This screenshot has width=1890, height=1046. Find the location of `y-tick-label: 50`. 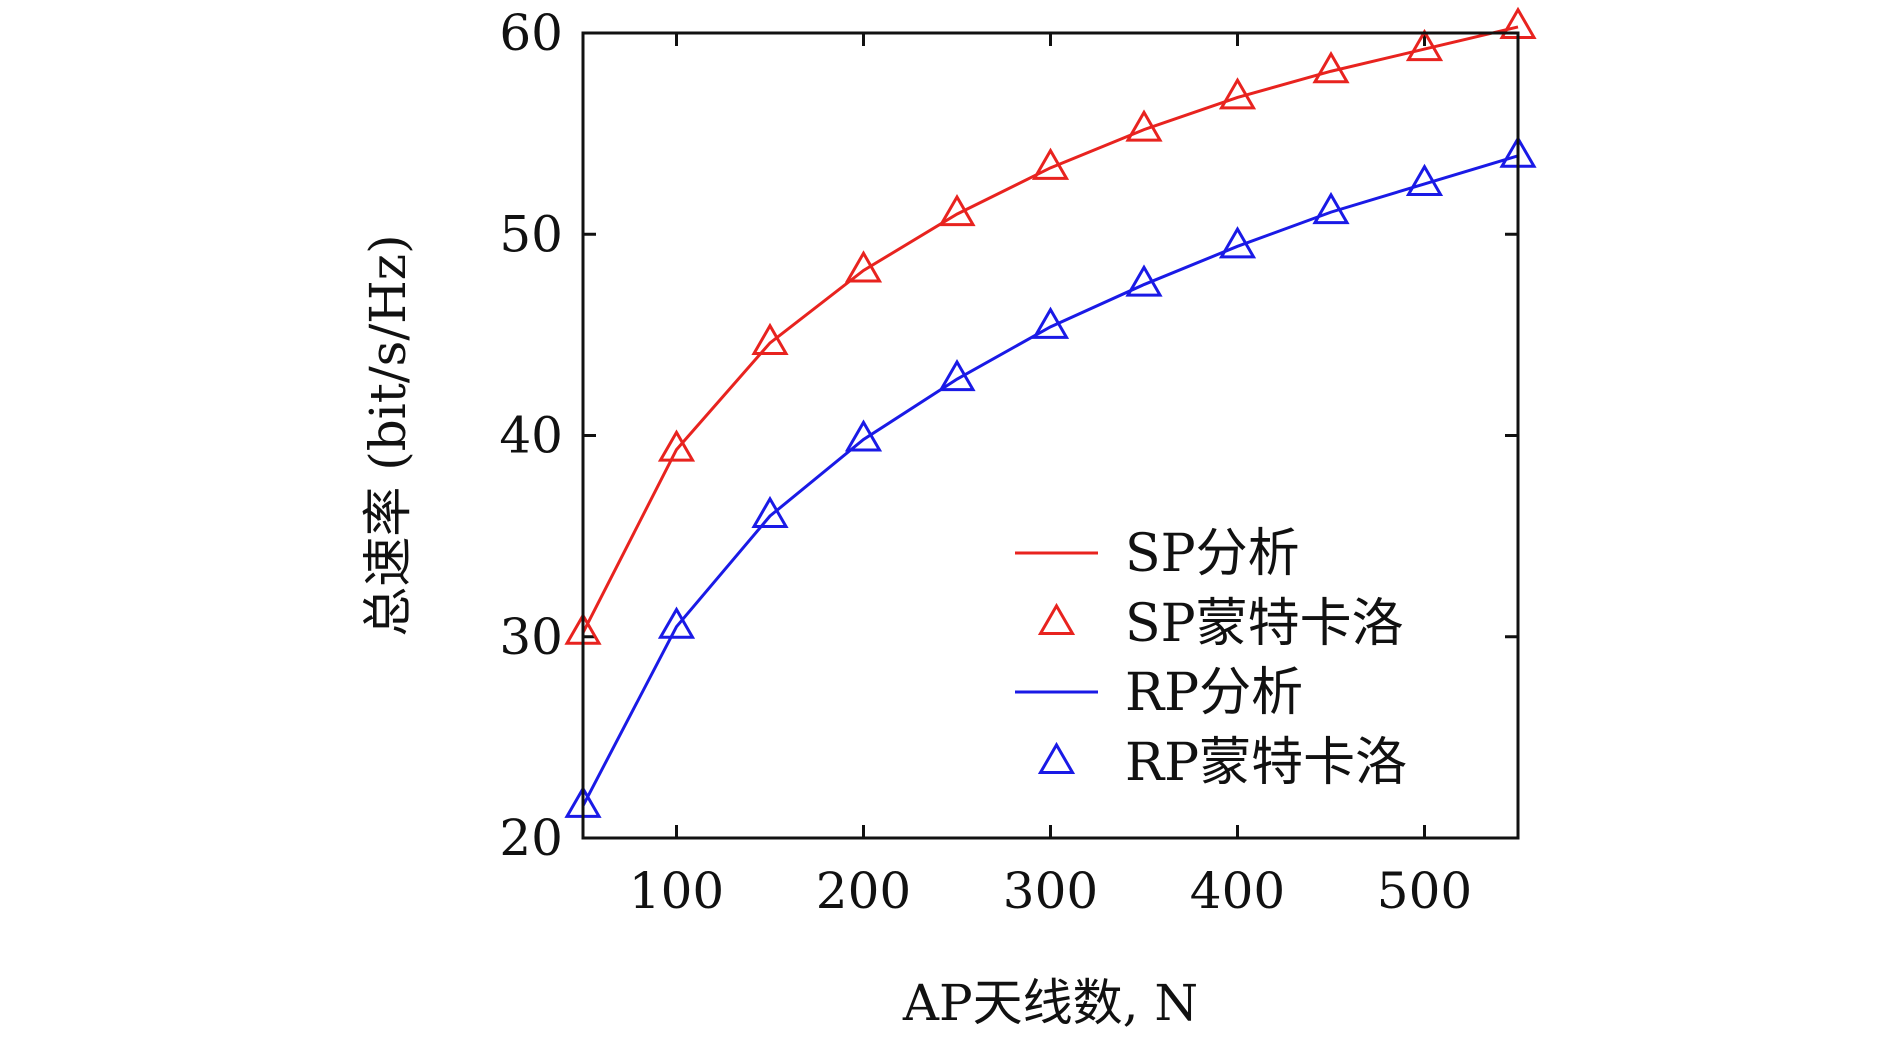

y-tick-label: 50 is located at coordinates (531, 234).